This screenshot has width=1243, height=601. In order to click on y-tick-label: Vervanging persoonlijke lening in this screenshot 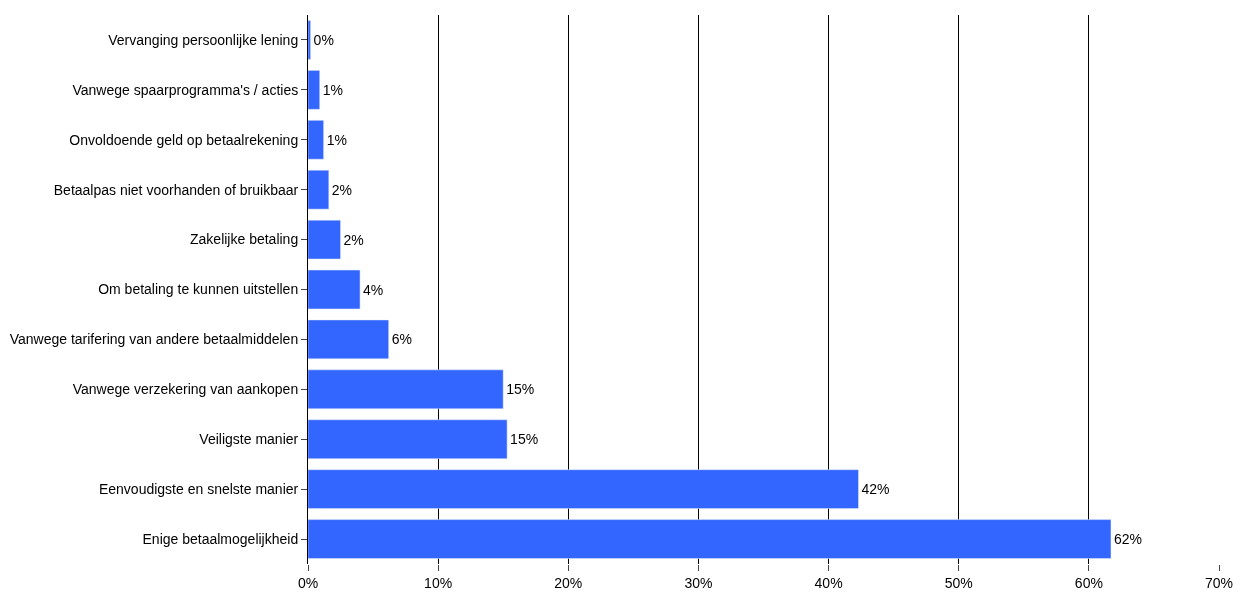, I will do `click(203, 39)`.